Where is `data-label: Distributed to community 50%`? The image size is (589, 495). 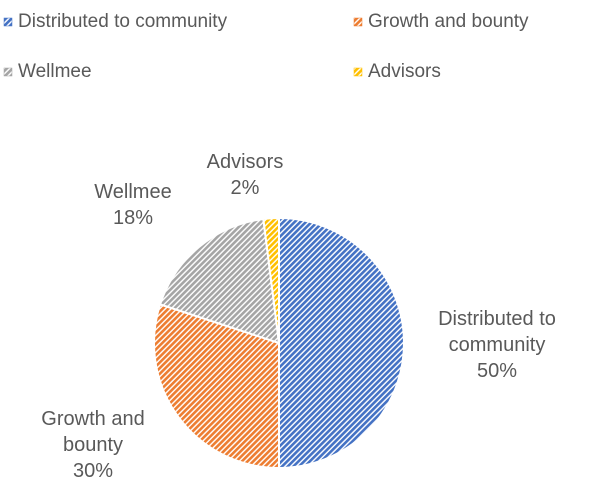 data-label: Distributed to community 50% is located at coordinates (497, 345).